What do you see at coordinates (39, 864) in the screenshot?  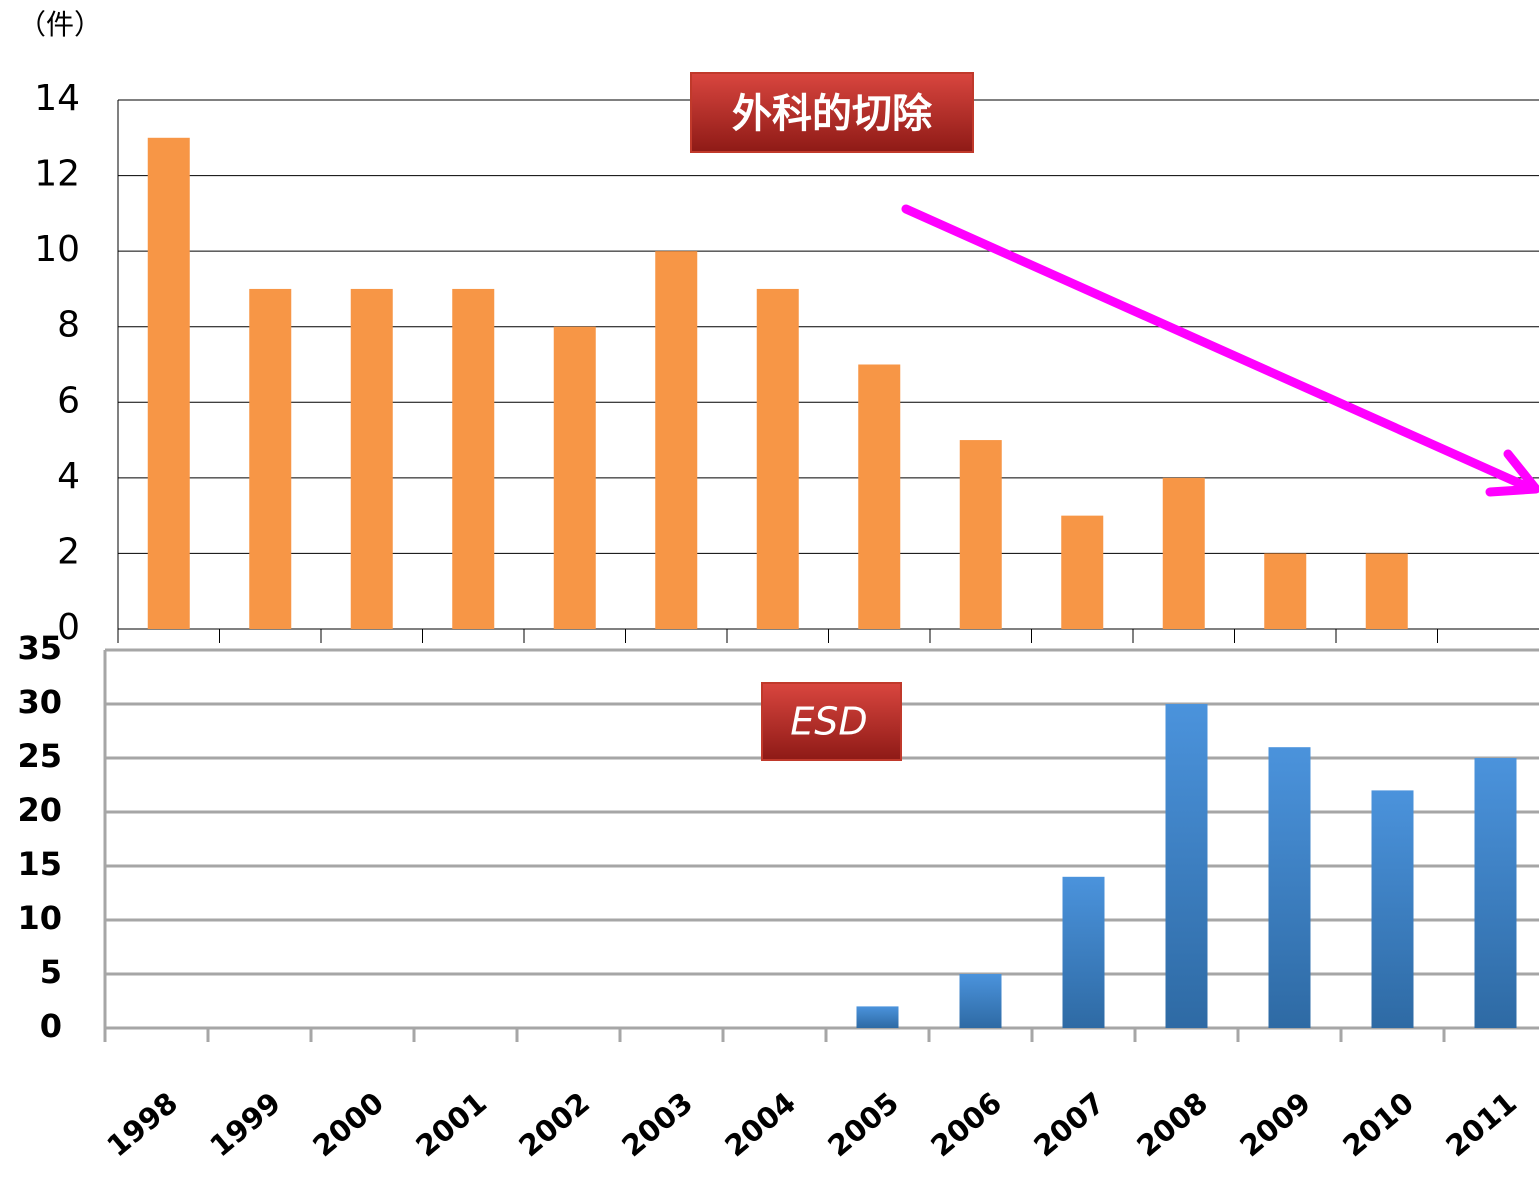 I see `y-tick-label: 15` at bounding box center [39, 864].